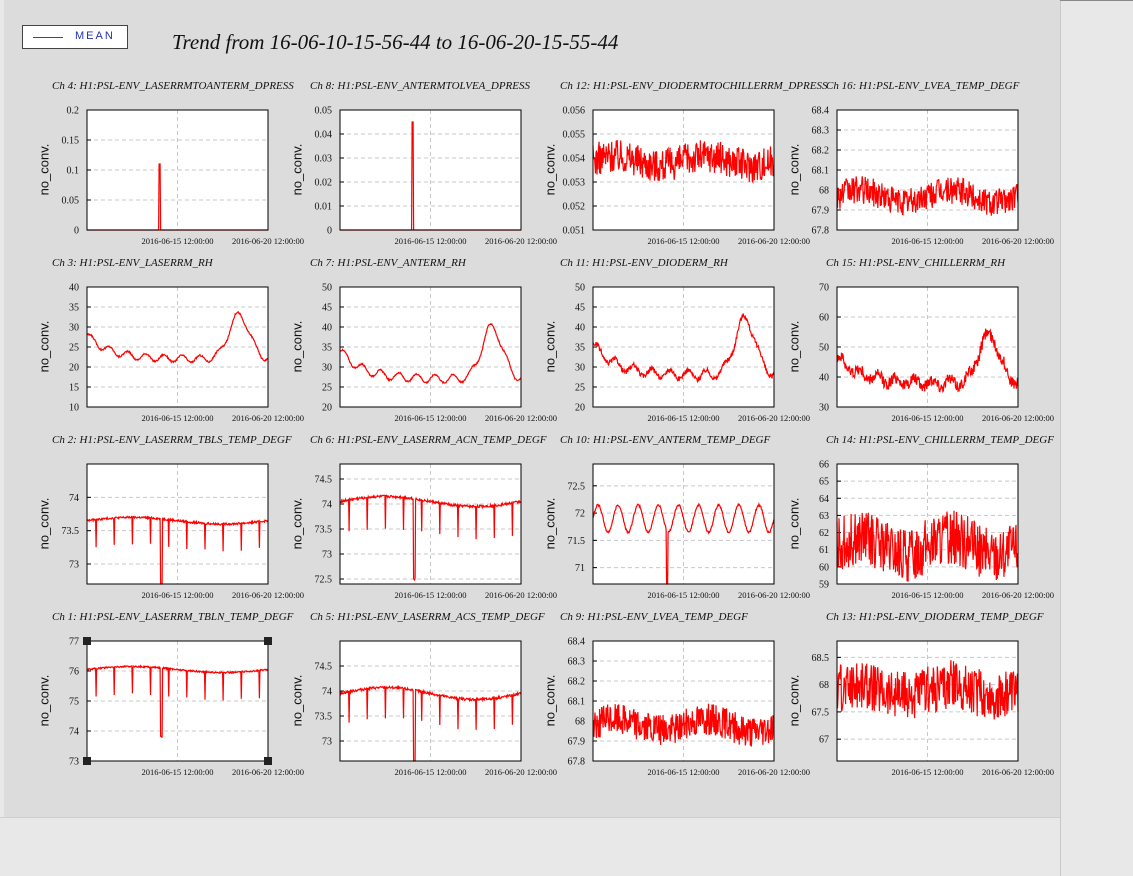 The height and width of the screenshot is (876, 1133). I want to click on y-tick-label: 0.051, so click(574, 231).